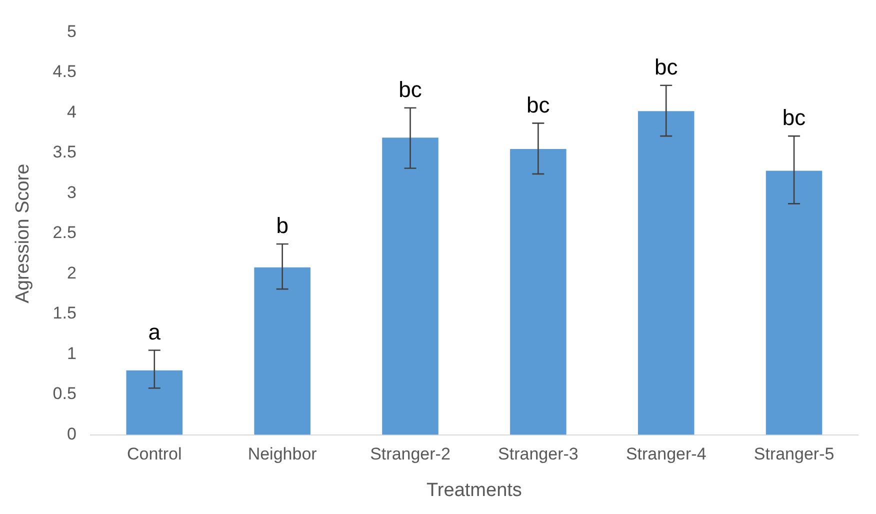  I want to click on y-tick-label: 4, so click(71, 112).